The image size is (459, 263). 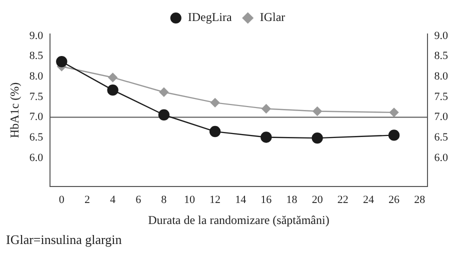 I want to click on text: IGlar=insulina glargin, so click(x=64, y=240).